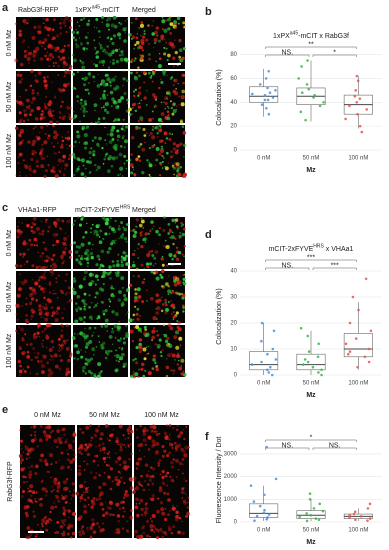 The width and height of the screenshot is (389, 550). Describe the element at coordinates (100, 297) in the screenshot. I see `micrograph` at that location.